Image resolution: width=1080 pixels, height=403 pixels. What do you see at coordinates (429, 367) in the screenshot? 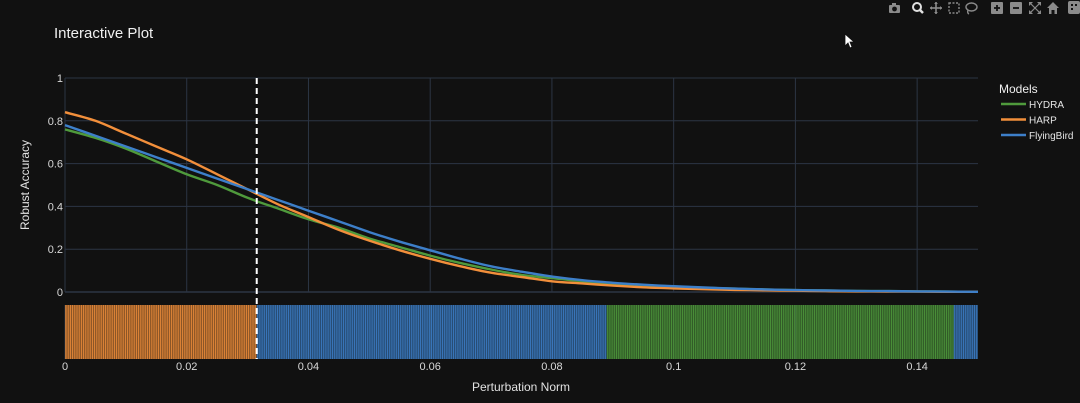
I see `x-tick-label: 0.06` at bounding box center [429, 367].